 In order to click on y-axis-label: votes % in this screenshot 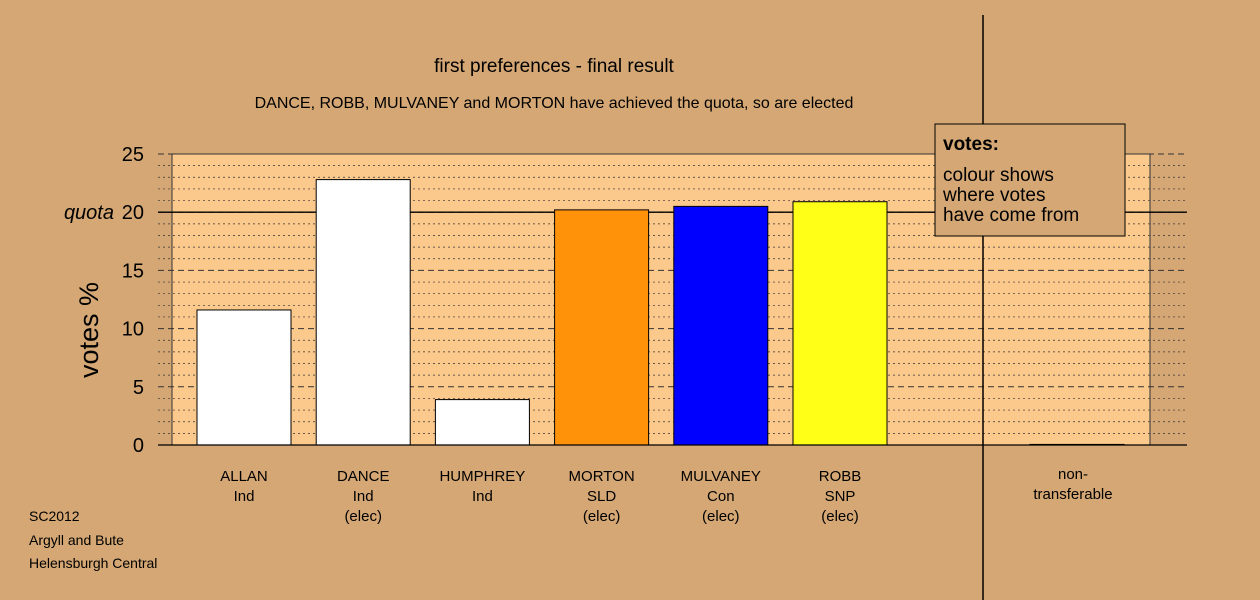, I will do `click(89, 330)`.